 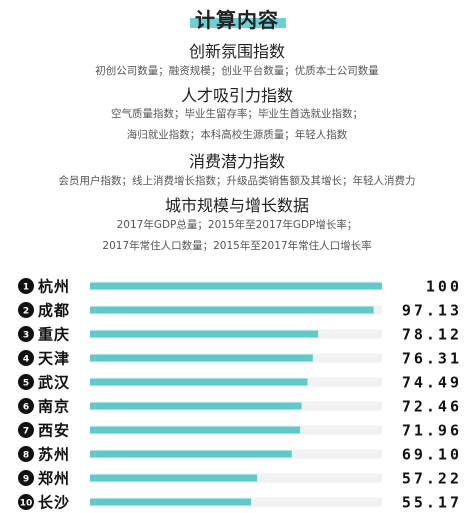 I want to click on page-title: 计算内容, so click(x=237, y=20).